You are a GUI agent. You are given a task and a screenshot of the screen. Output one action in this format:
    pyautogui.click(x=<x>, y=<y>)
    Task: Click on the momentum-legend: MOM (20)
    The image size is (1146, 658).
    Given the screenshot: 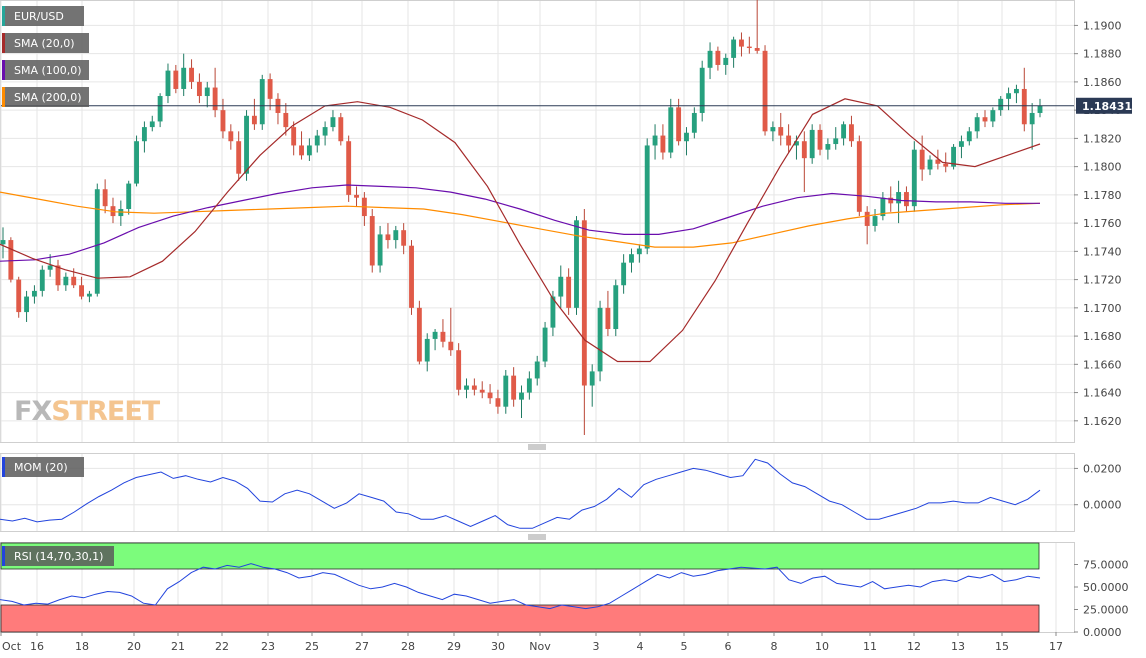 What is the action you would take?
    pyautogui.click(x=43, y=467)
    